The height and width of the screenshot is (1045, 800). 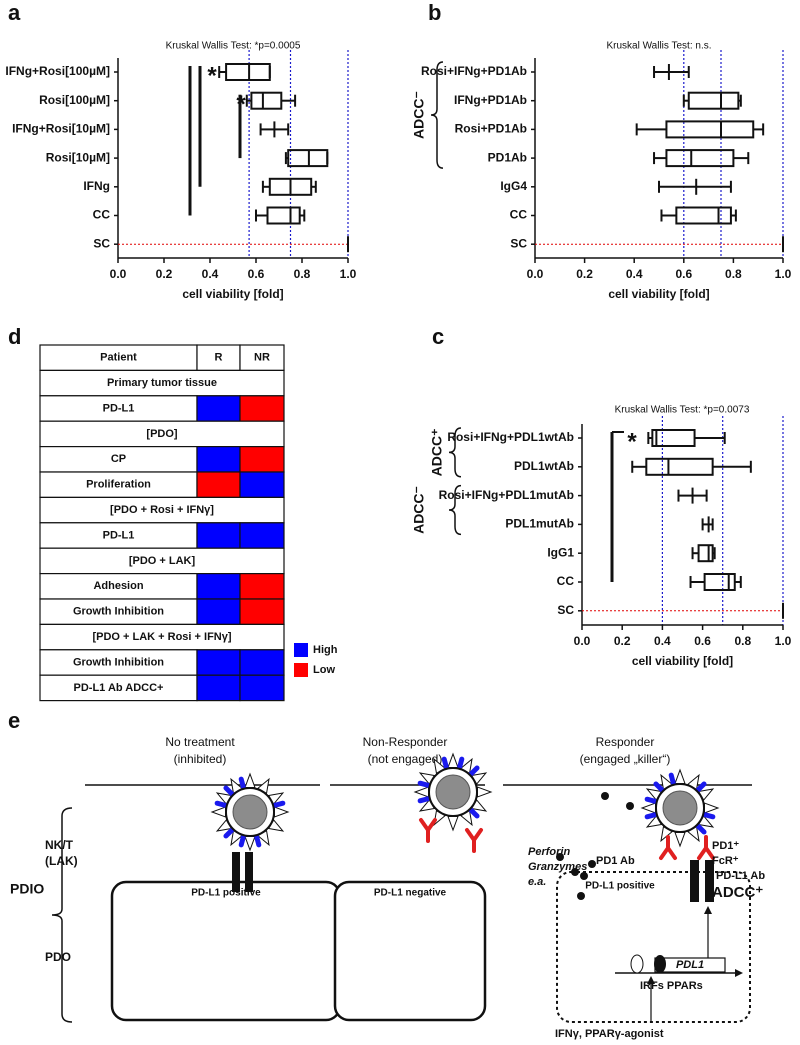 I want to click on chart-title: Kruskal Wallis Test: n.s., so click(x=658, y=46).